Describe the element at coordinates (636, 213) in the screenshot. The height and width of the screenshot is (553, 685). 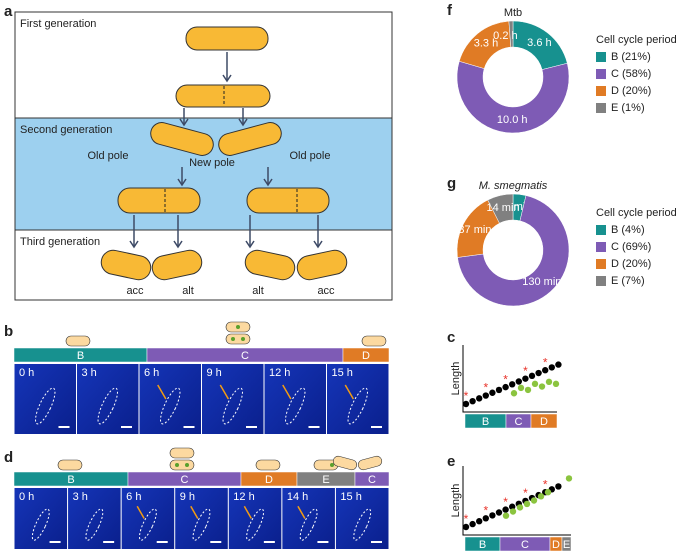
I see `legend-title: Cell cycle period` at that location.